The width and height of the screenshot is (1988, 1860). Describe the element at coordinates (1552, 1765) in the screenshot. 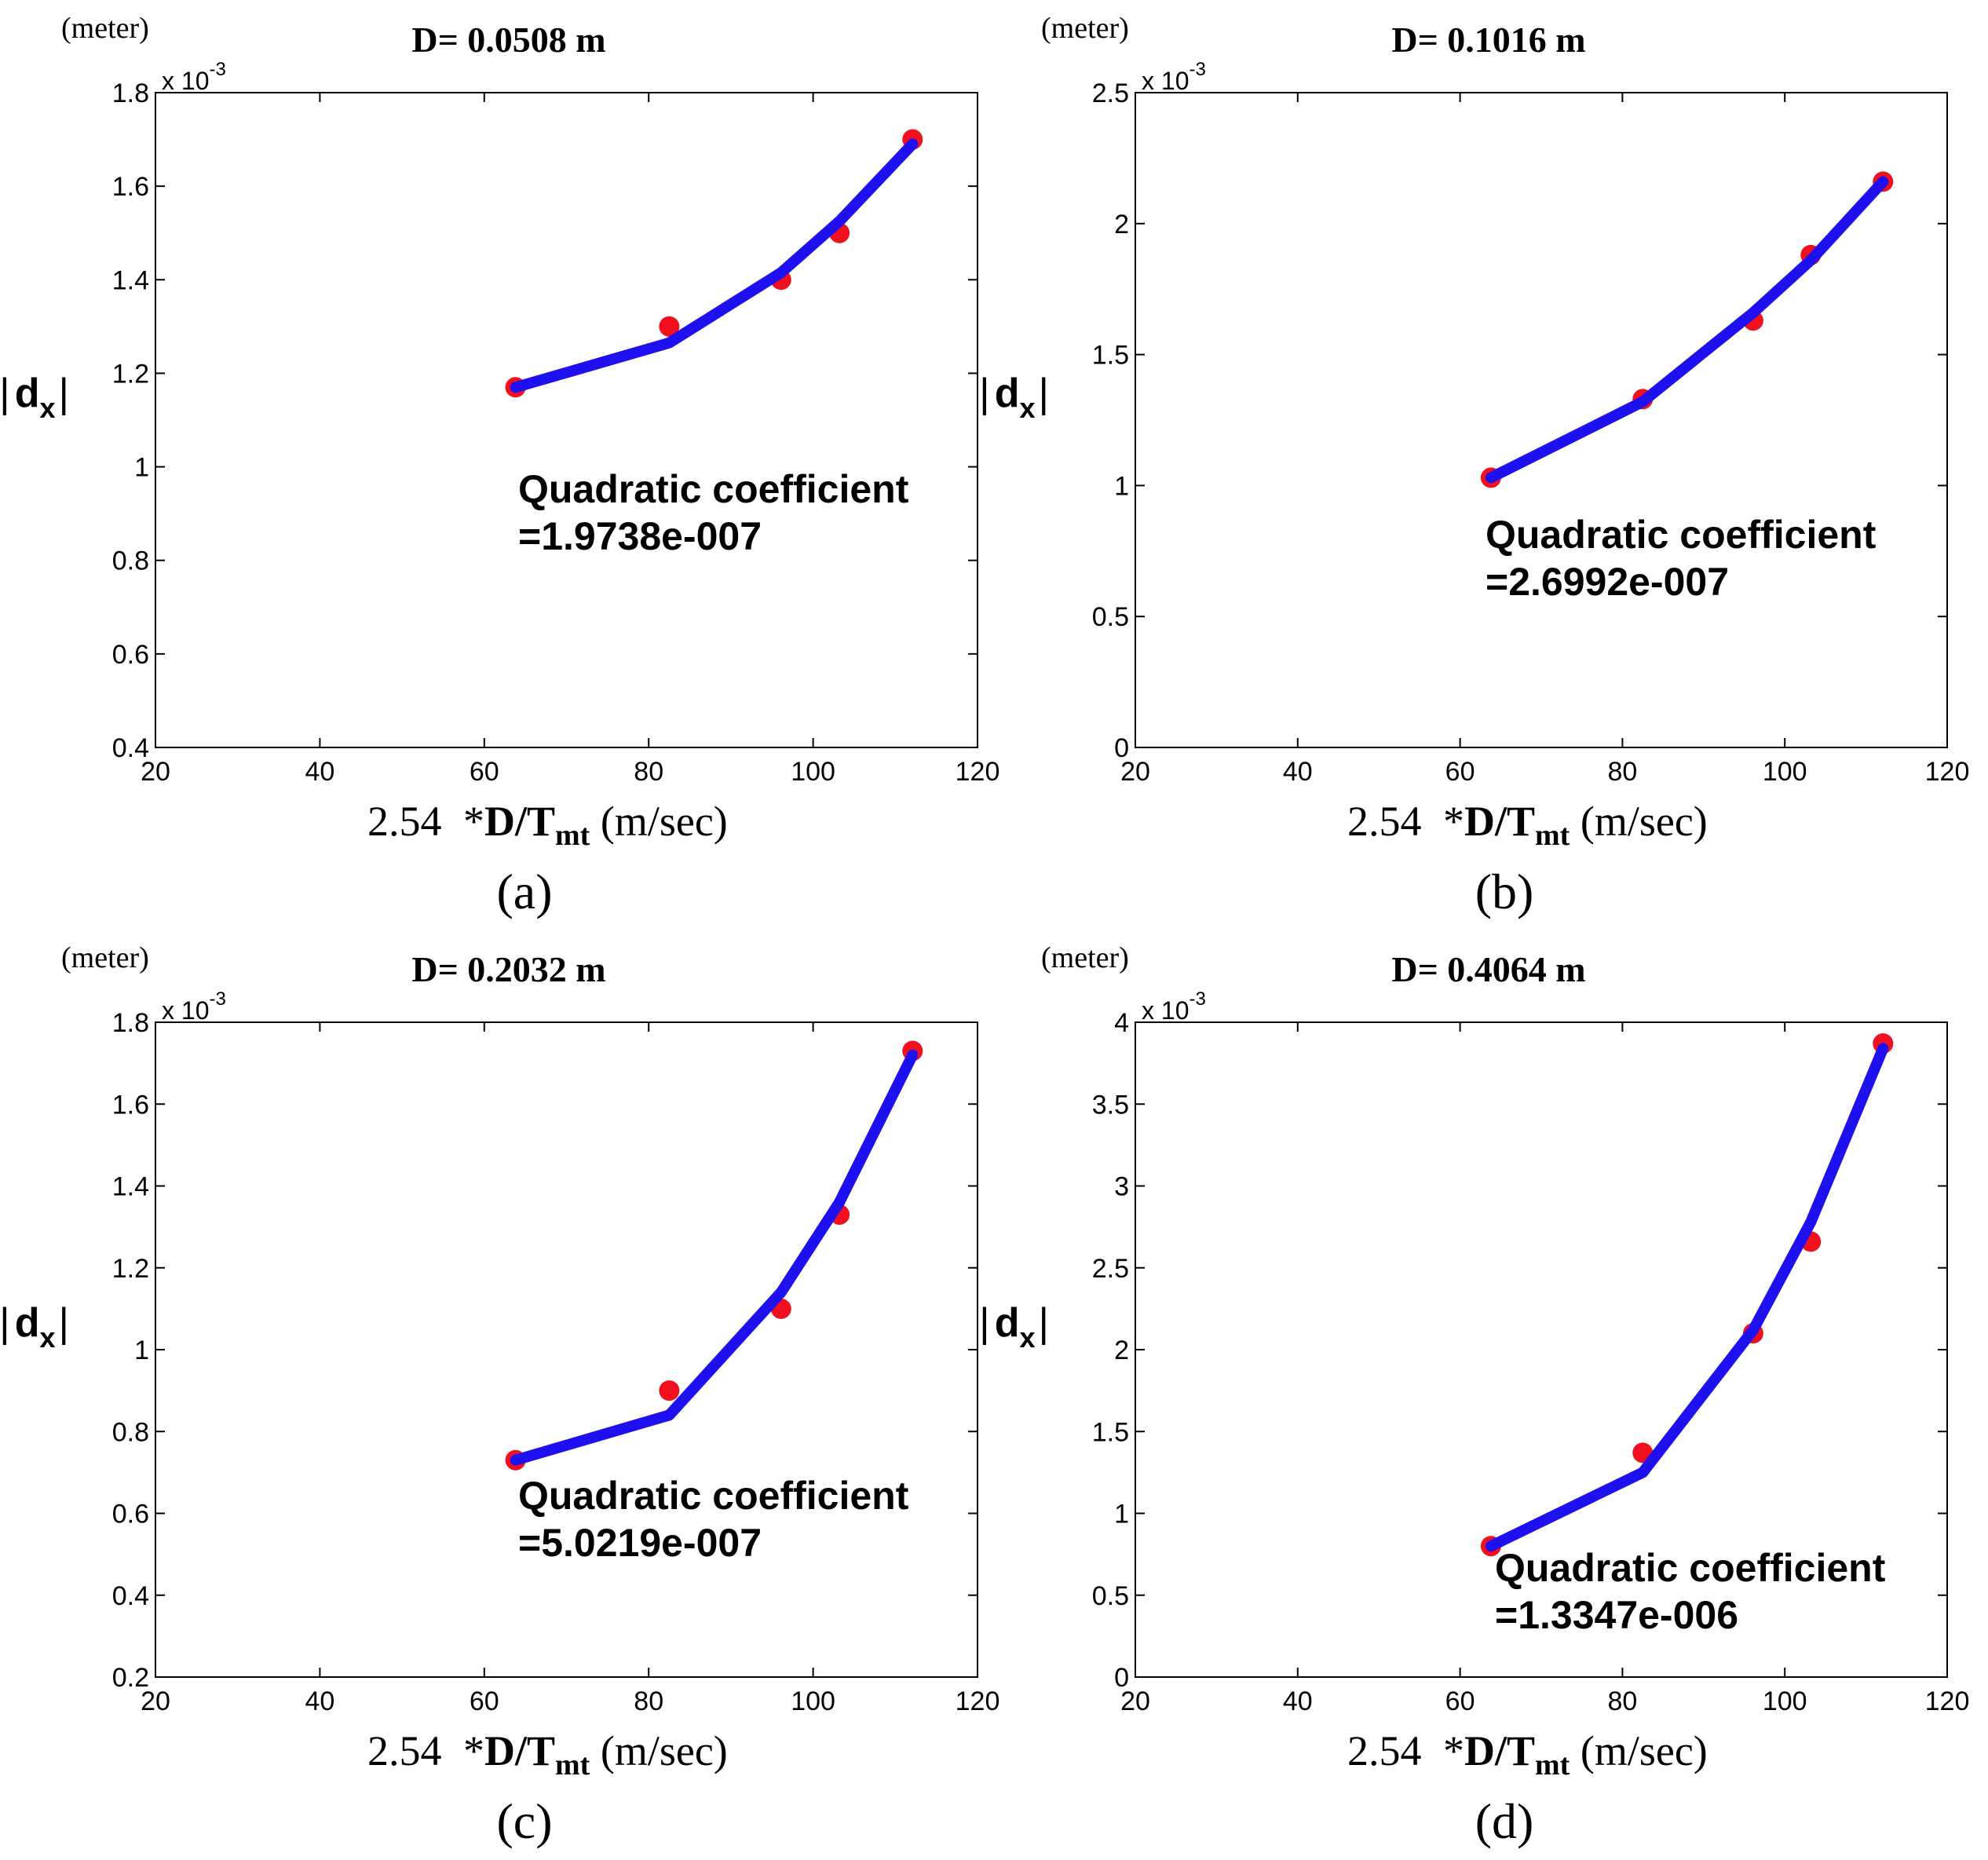

I see `x-label-sub: mt` at that location.